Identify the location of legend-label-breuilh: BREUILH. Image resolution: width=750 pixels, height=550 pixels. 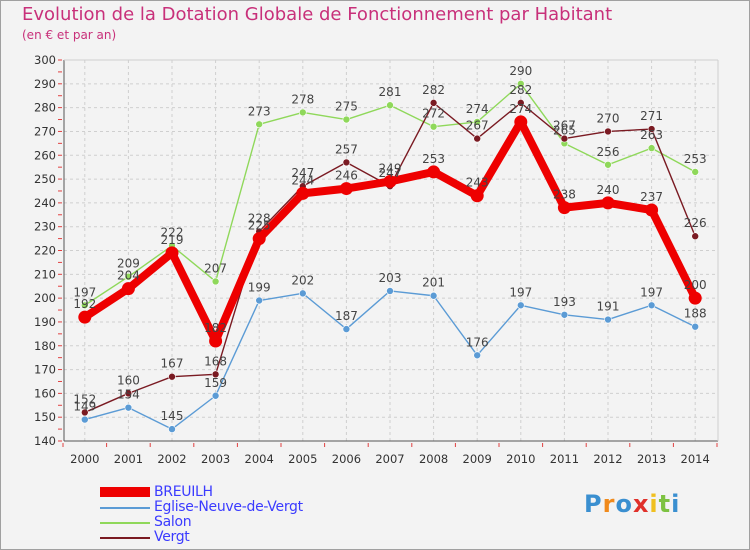
(183, 492).